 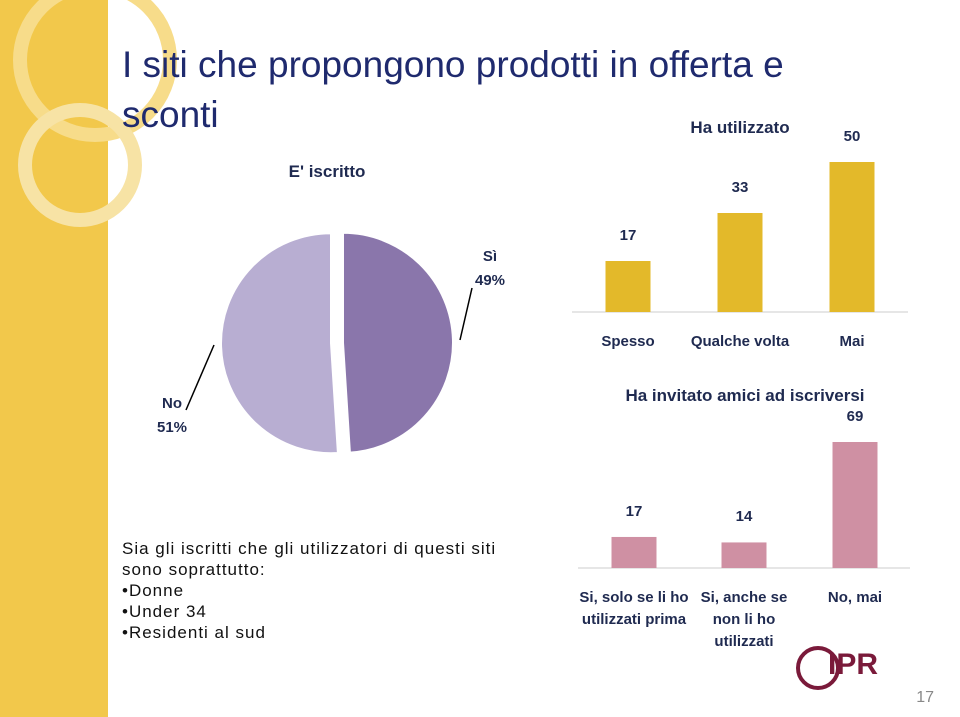 I want to click on category-label: Si, anche se non li ho utilizzati, so click(x=744, y=619).